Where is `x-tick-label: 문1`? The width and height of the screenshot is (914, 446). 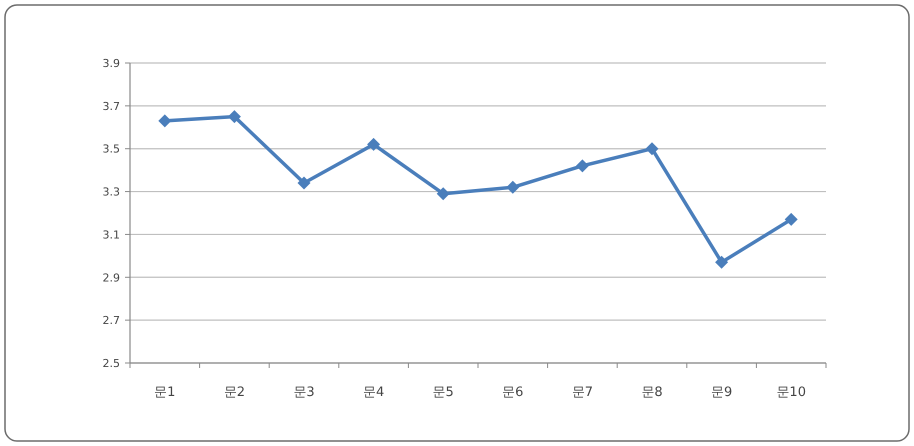
x-tick-label: 문1 is located at coordinates (165, 392).